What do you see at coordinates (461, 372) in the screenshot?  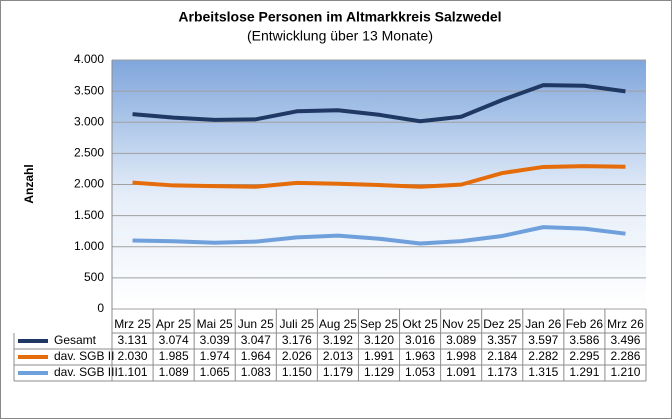 I see `table-value: 1.091` at bounding box center [461, 372].